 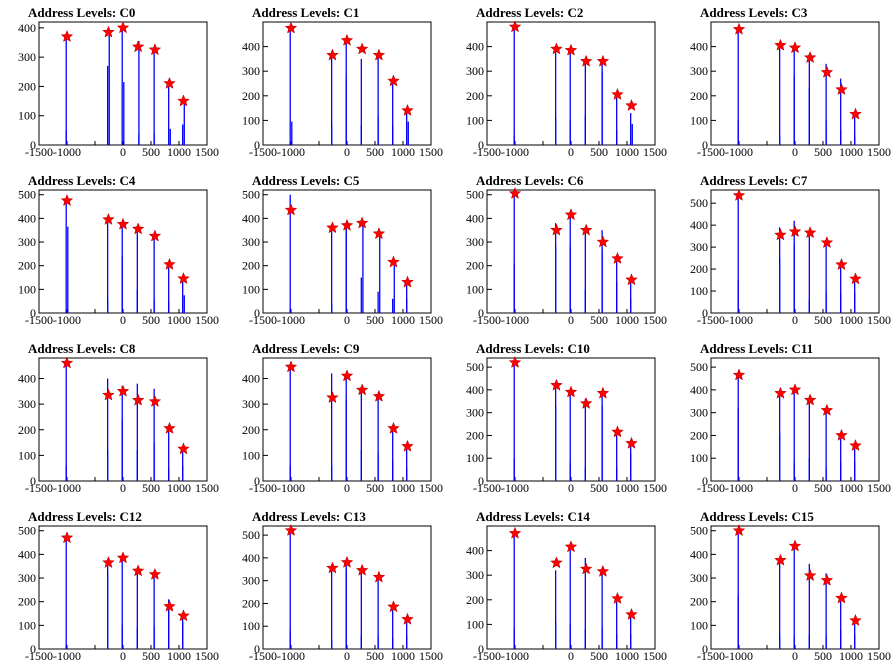 What do you see at coordinates (342, 257) in the screenshot?
I see `chart-svg-5: 0 100 200 300 400 500 -1500 -1000 0 500 1000 1500` at bounding box center [342, 257].